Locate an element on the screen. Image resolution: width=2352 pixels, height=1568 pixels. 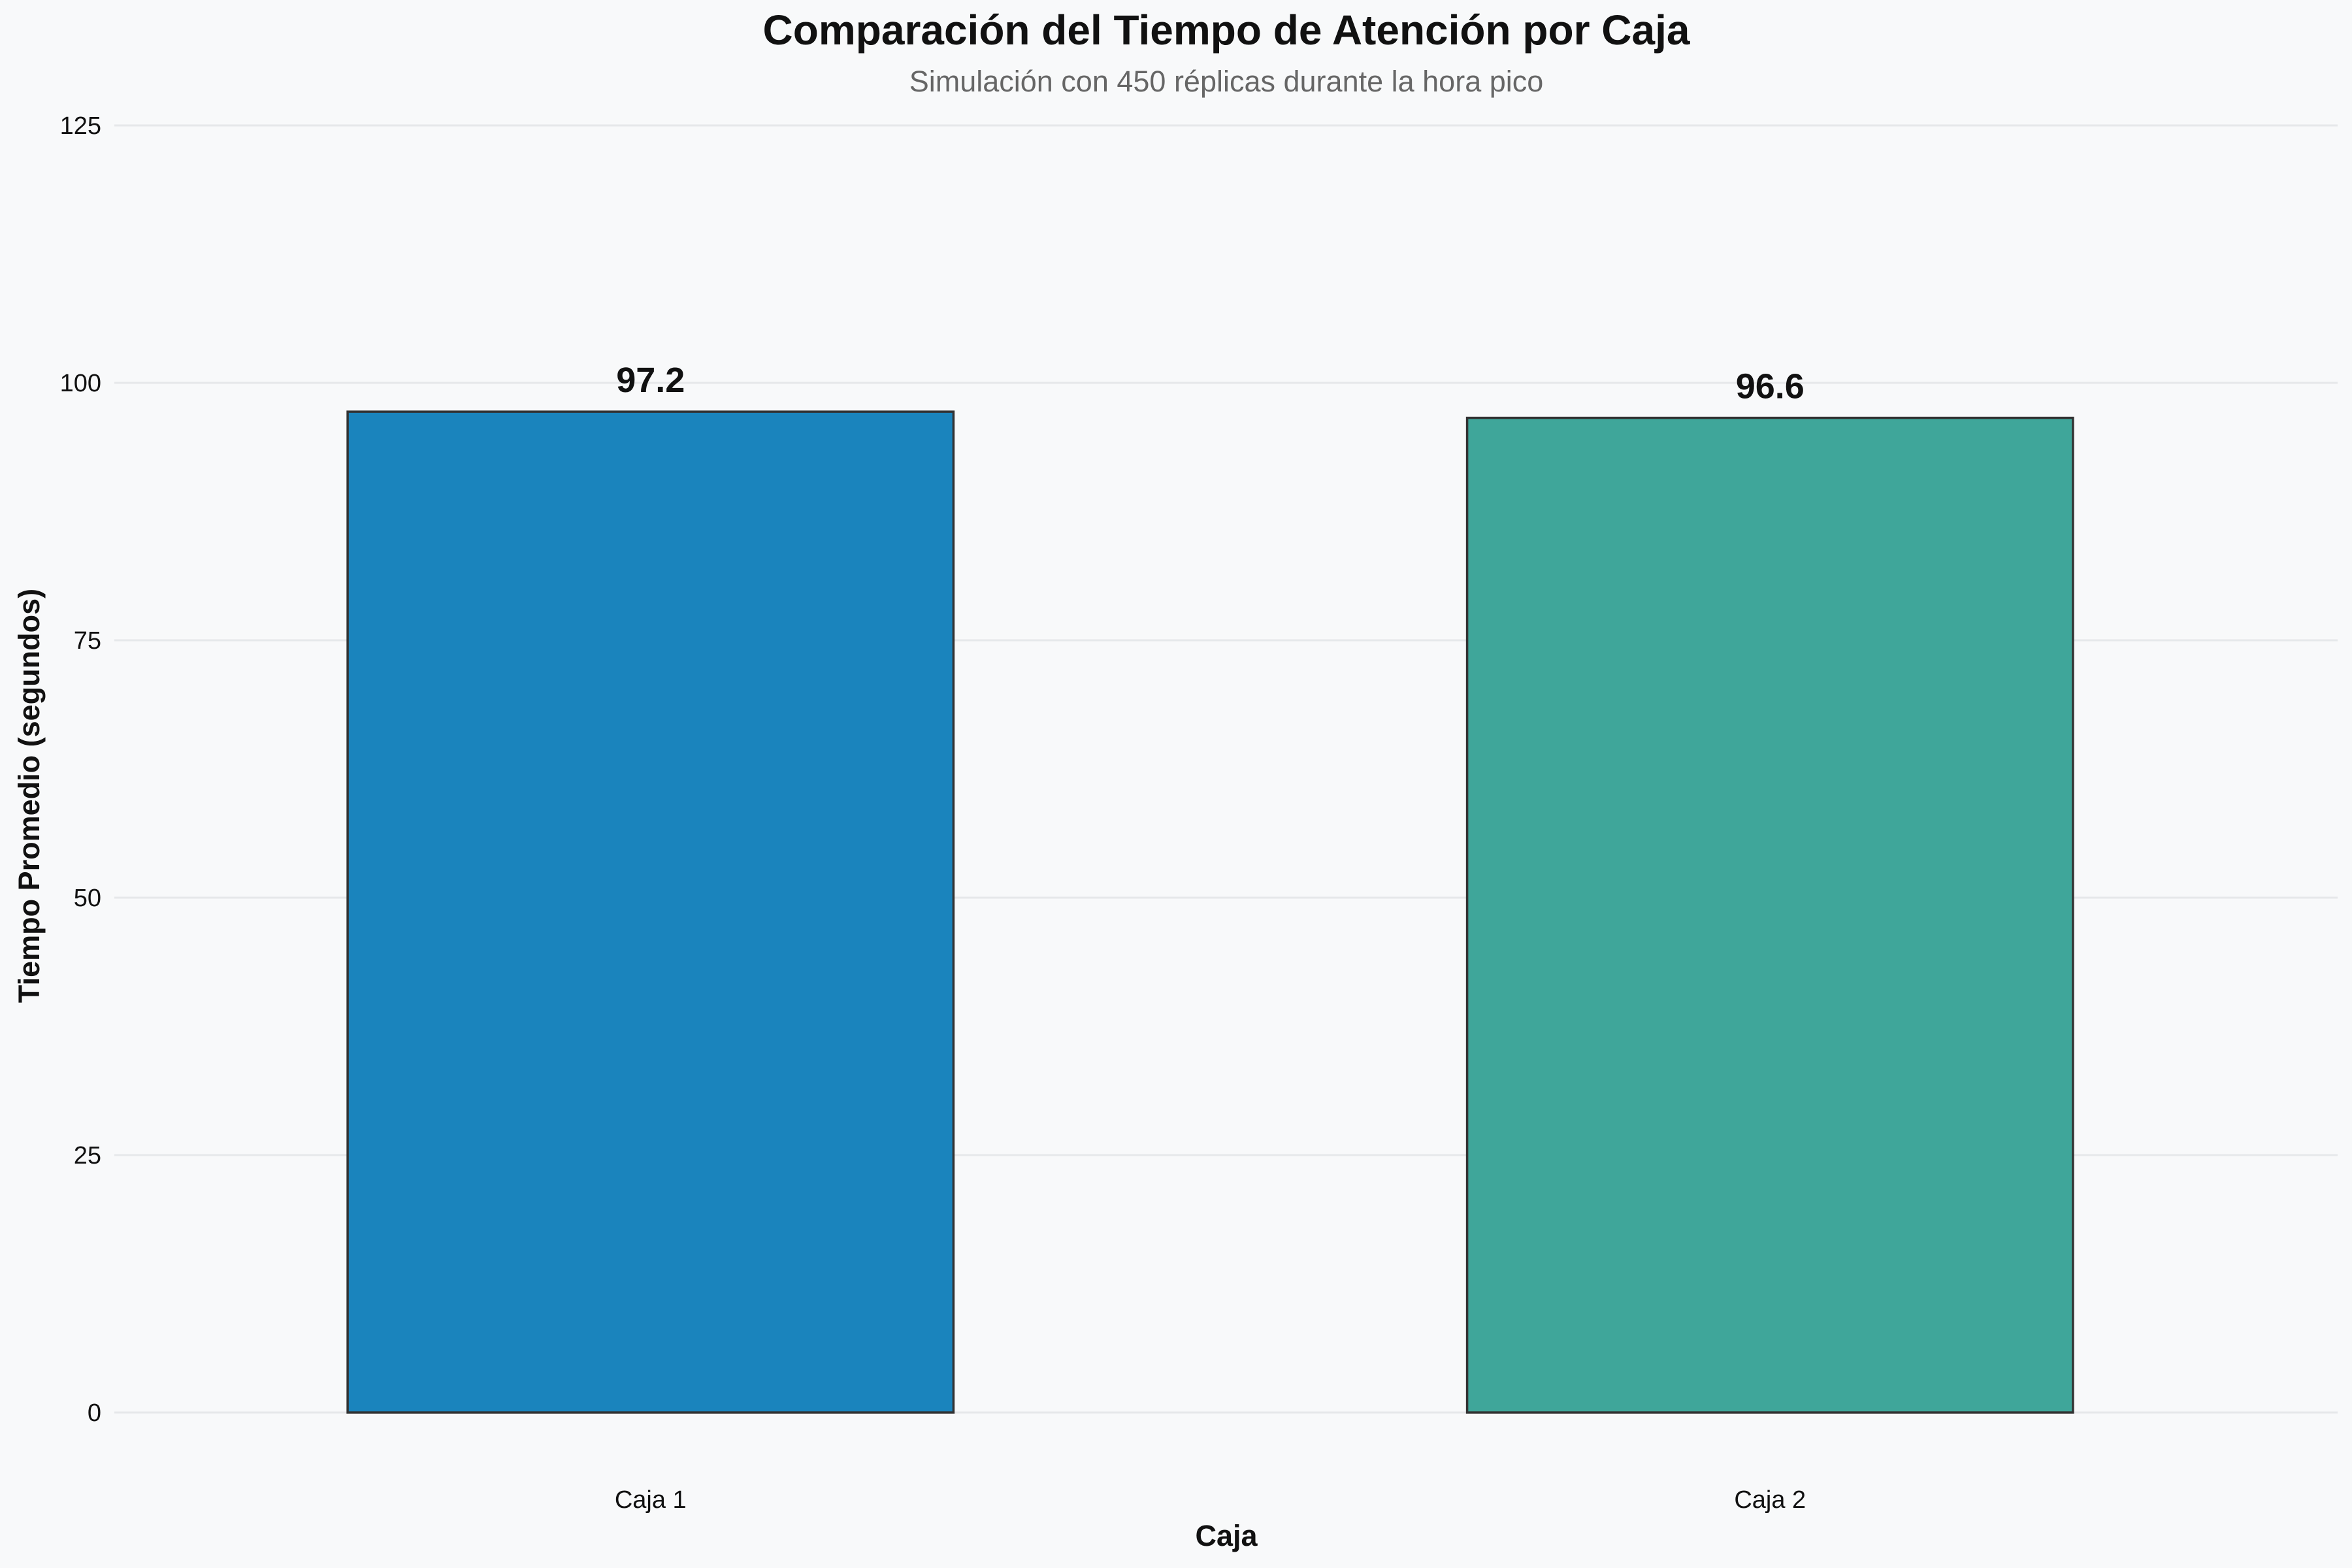
y-tick-label: 0 is located at coordinates (94, 1413).